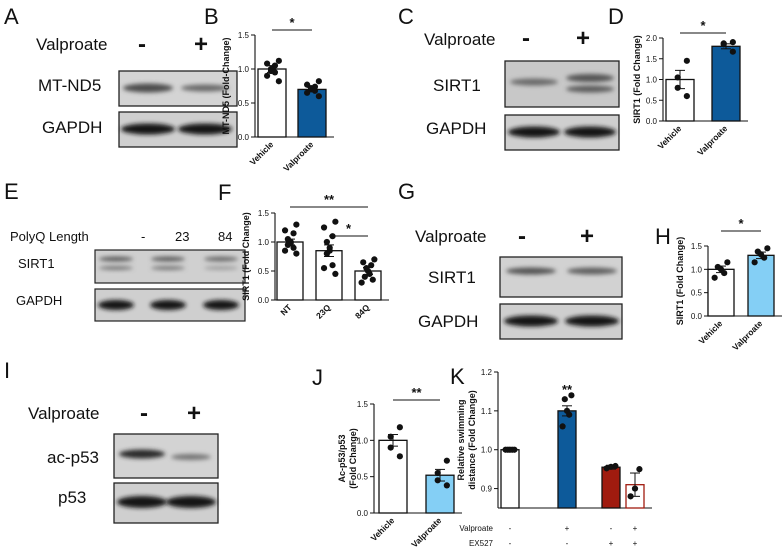 Image resolution: width=784 pixels, height=557 pixels. Describe the element at coordinates (142, 502) in the screenshot. I see `band-vehicle-p53` at that location.